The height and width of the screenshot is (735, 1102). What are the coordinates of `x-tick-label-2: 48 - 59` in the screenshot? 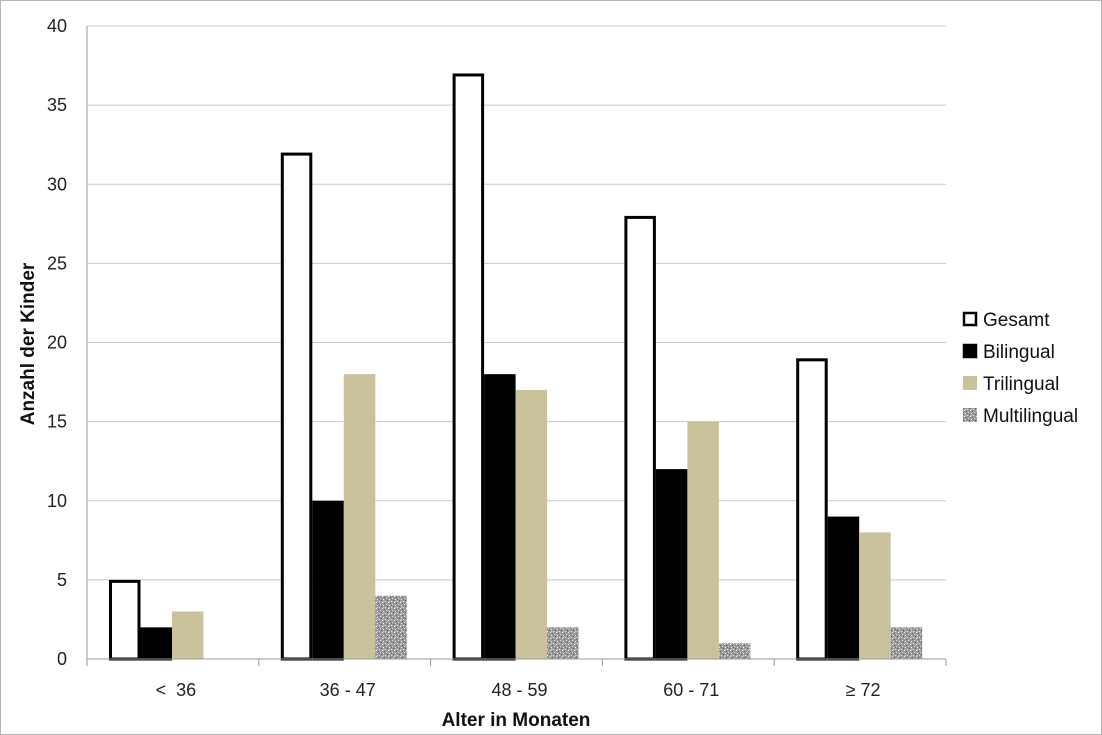 It's located at (519, 690).